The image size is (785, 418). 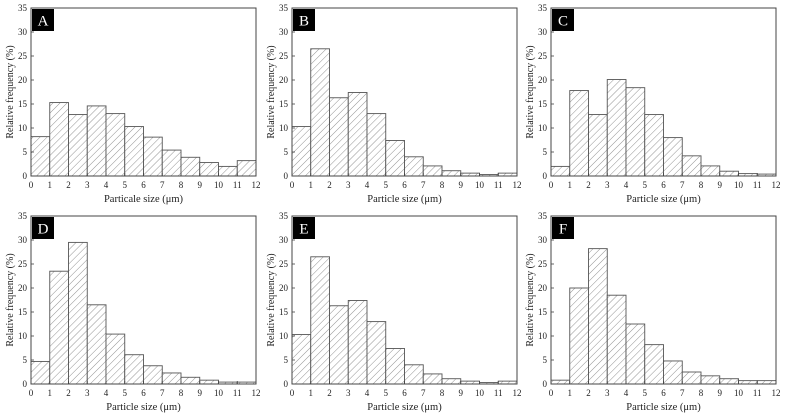 I want to click on chart-f-xtick-label: 6, so click(x=663, y=393).